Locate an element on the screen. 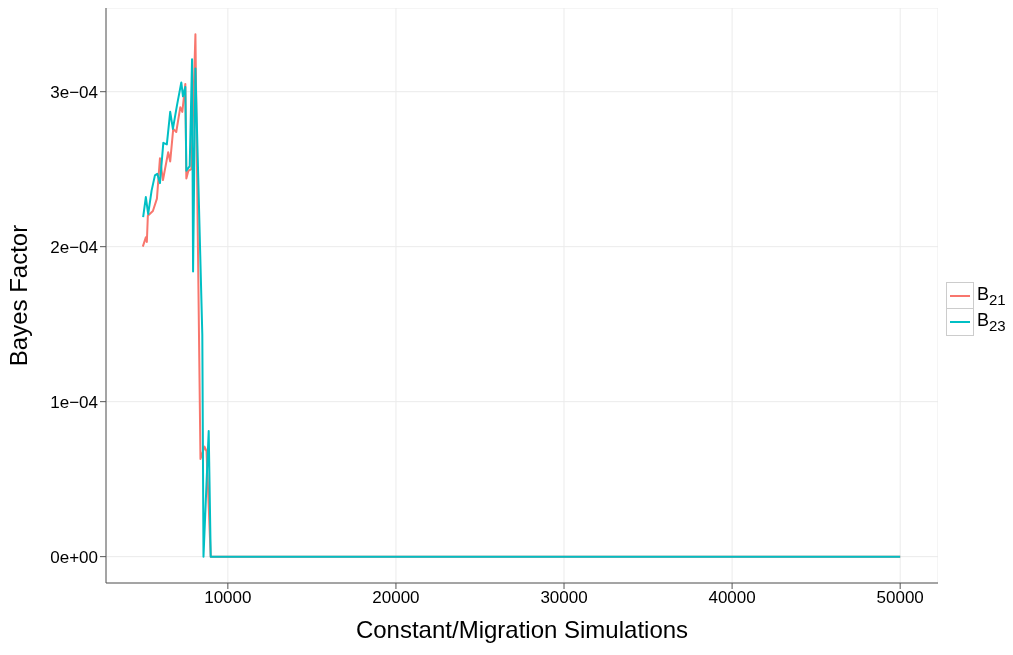  y-tick-label: 3e−04 is located at coordinates (74, 92).